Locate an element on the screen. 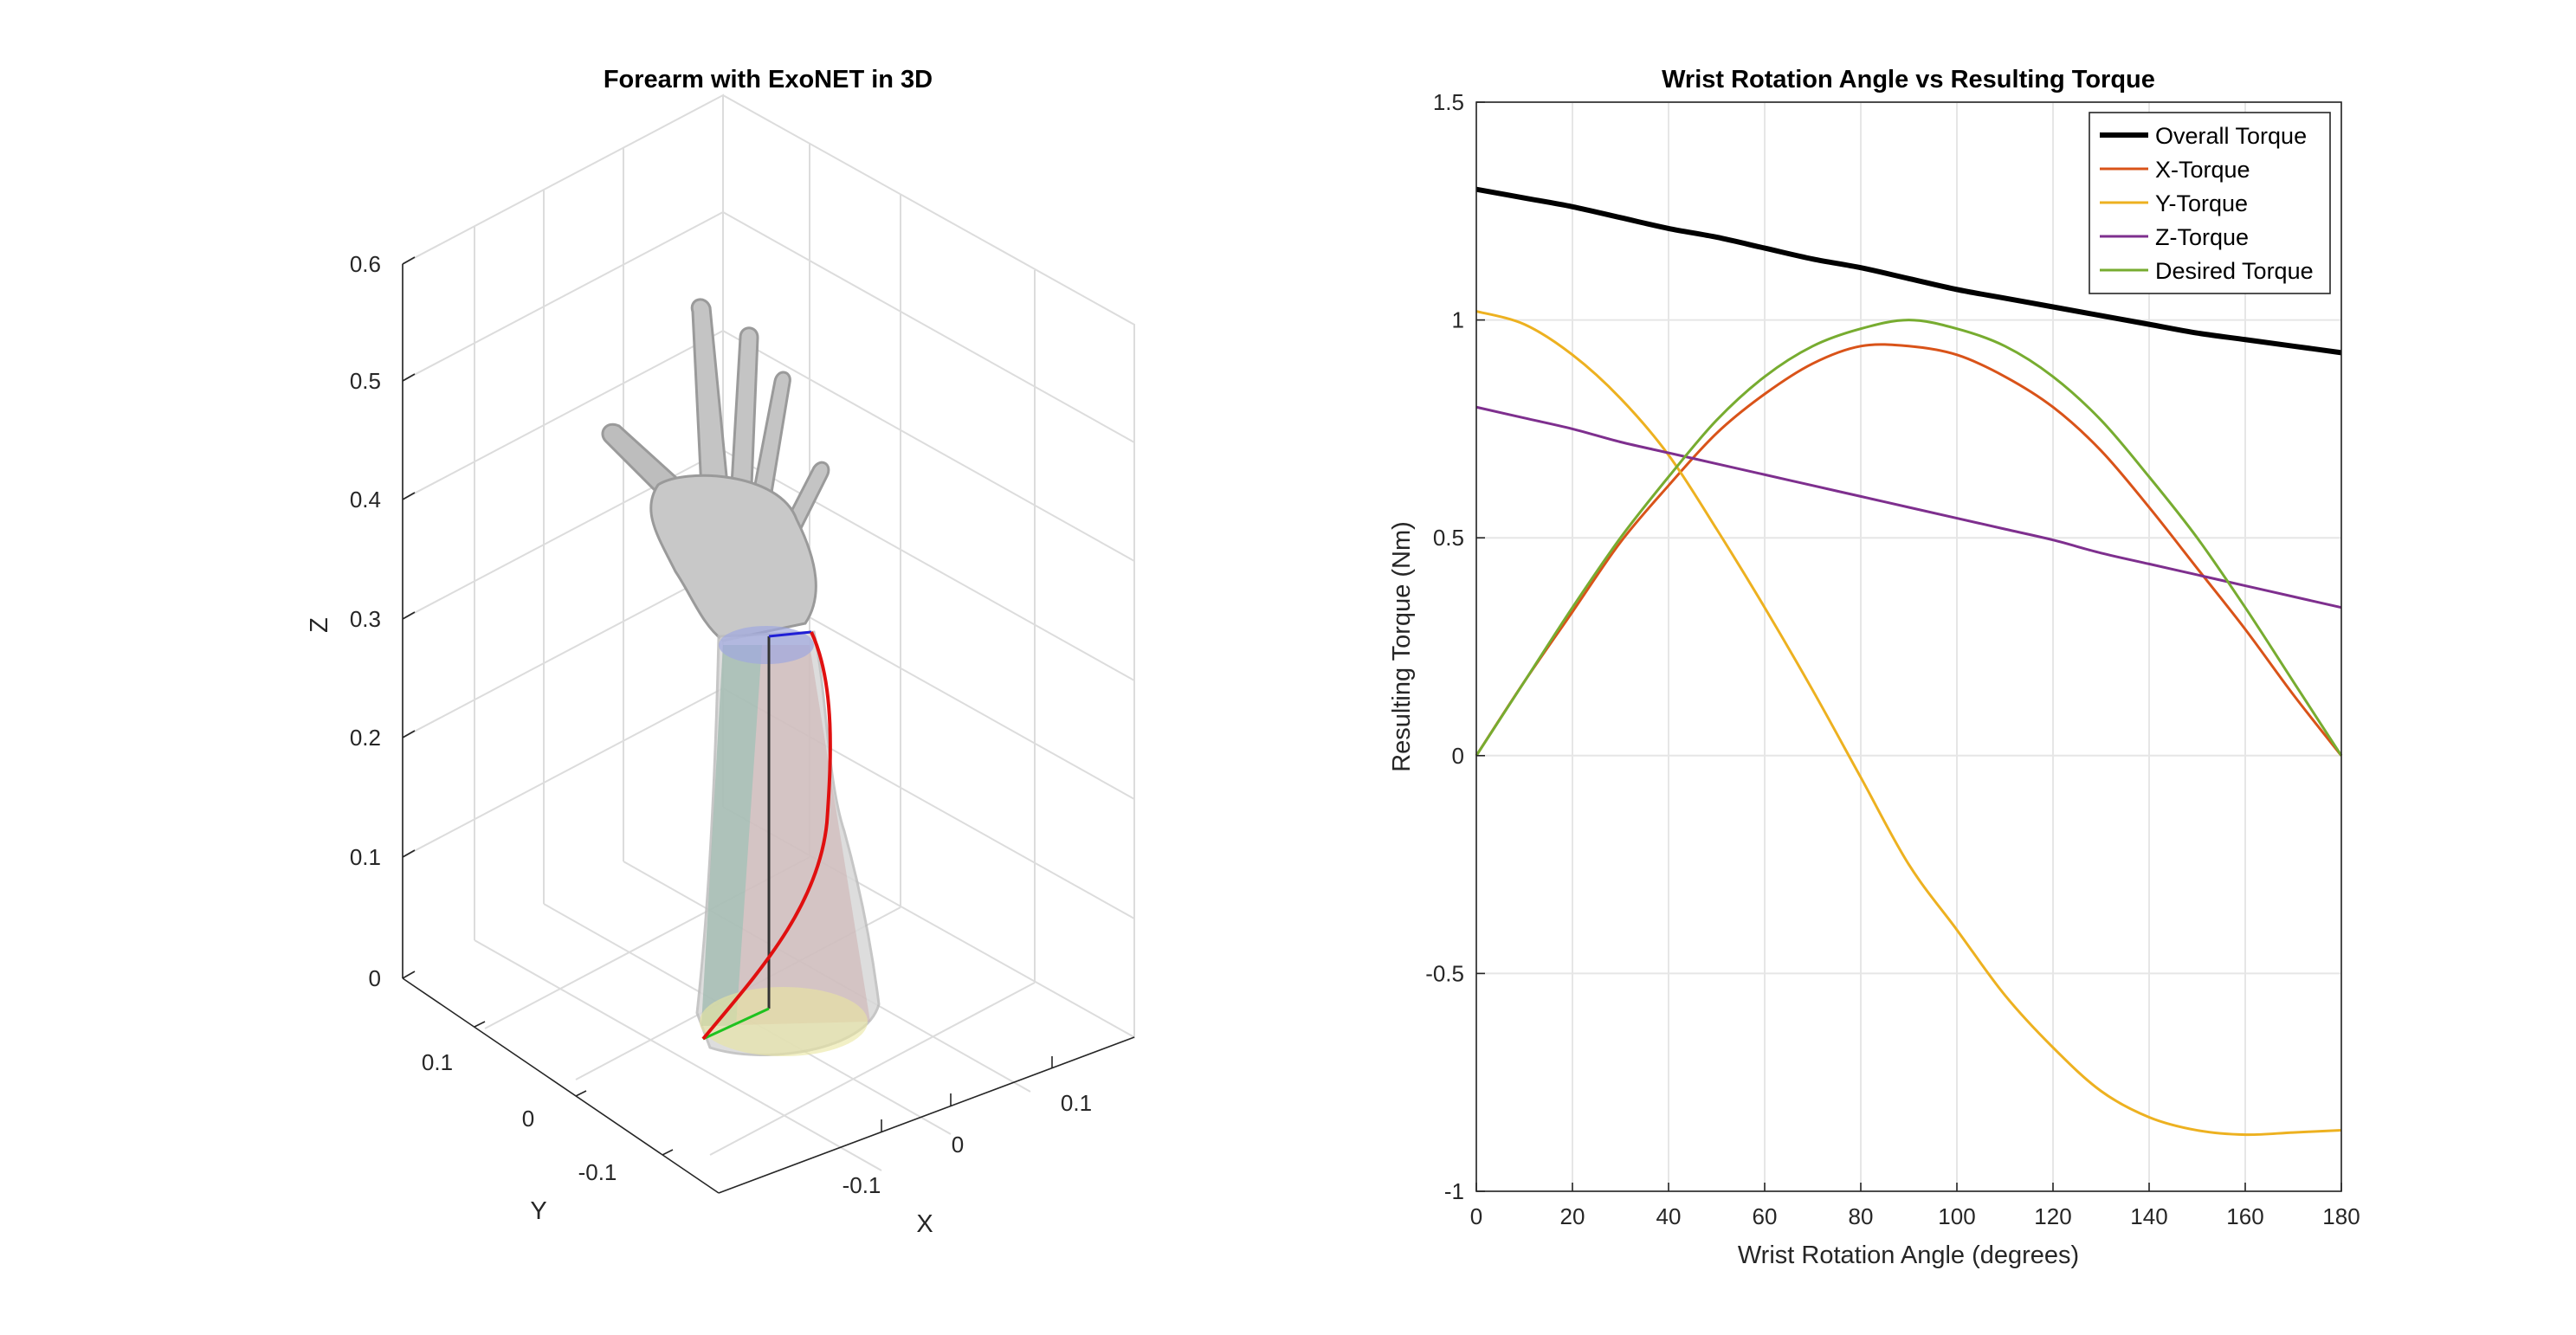 The height and width of the screenshot is (1335, 2576). y-tick-label: 0.1 is located at coordinates (437, 1062).